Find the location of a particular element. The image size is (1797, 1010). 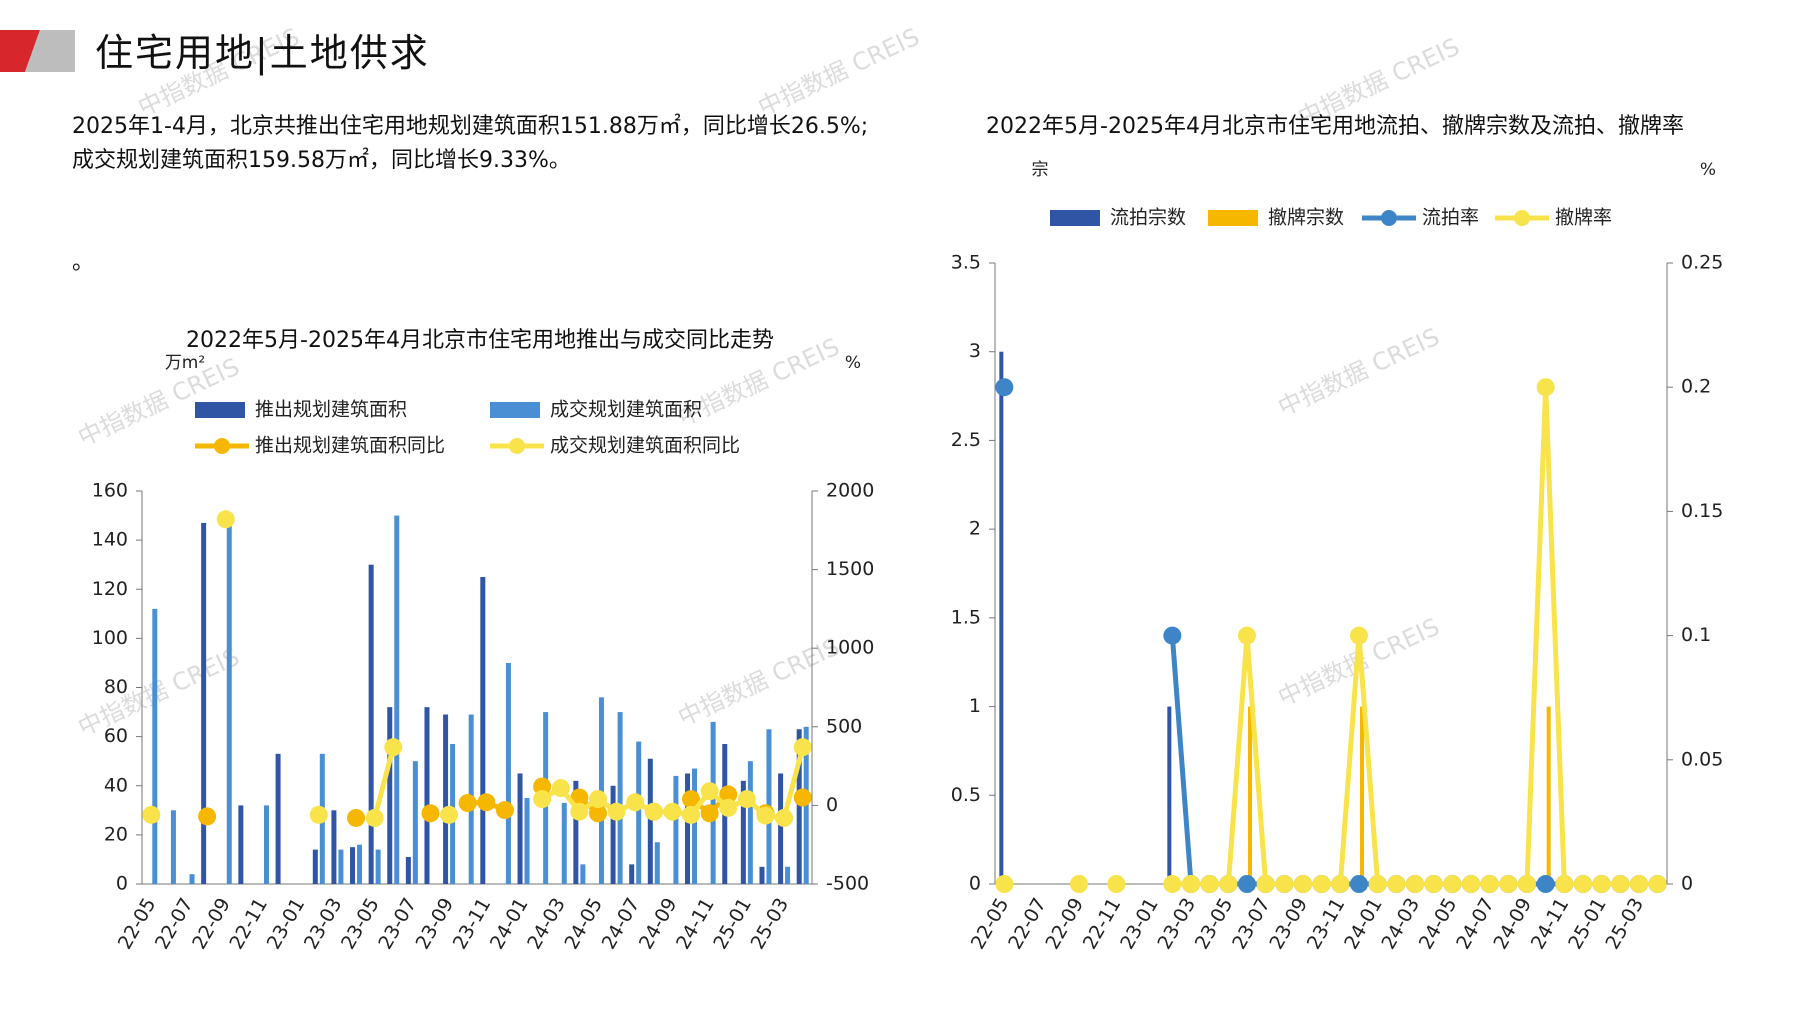

y-tick-label: 0 is located at coordinates (122, 884).